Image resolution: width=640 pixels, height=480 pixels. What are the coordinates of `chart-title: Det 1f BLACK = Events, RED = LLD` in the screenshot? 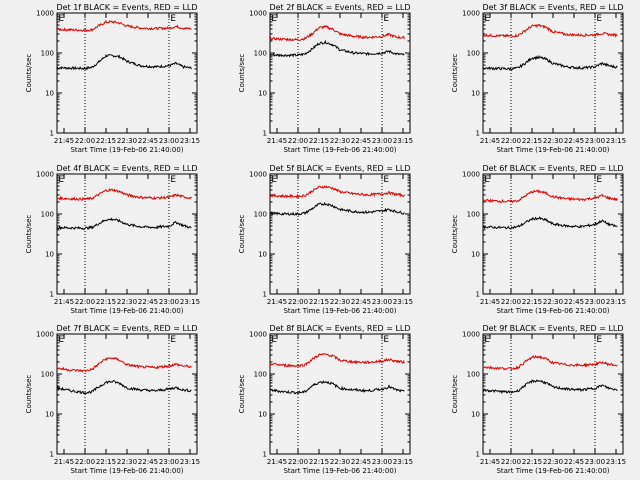 It's located at (126, 7).